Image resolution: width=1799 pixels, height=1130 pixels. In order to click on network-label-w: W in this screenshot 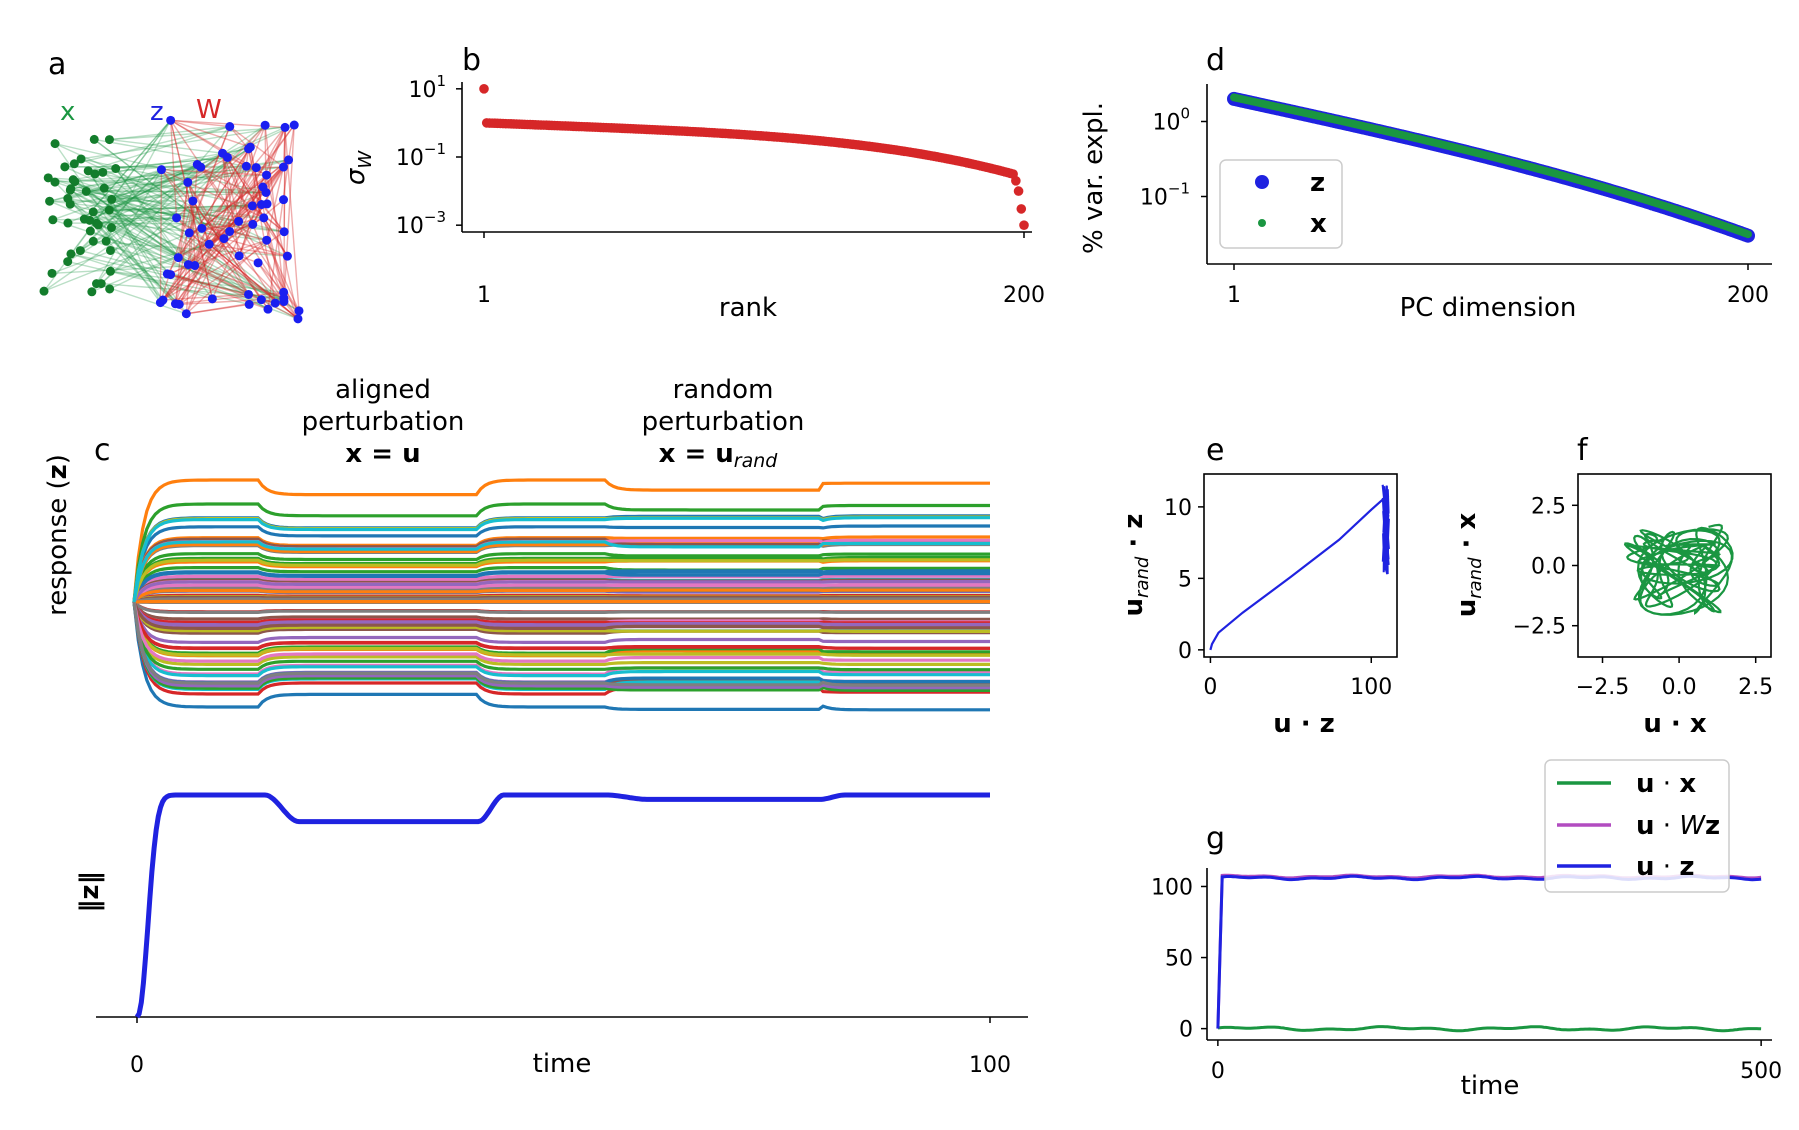, I will do `click(209, 110)`.